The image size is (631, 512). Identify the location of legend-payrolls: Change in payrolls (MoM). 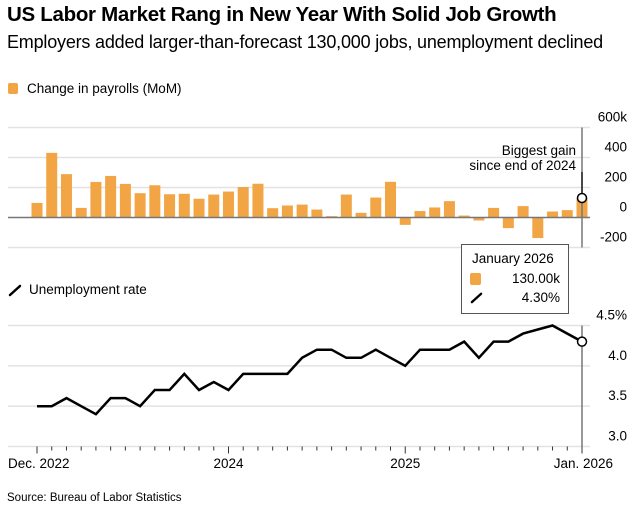
(95, 88).